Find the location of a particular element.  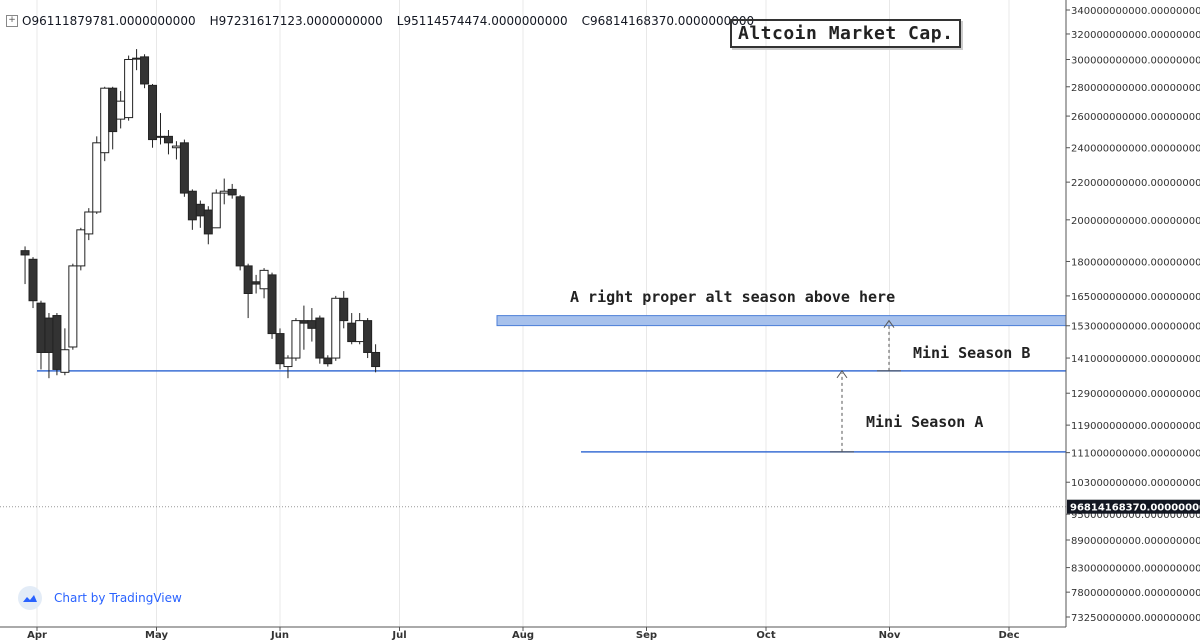

x-tick-label: Jun is located at coordinates (279, 635).